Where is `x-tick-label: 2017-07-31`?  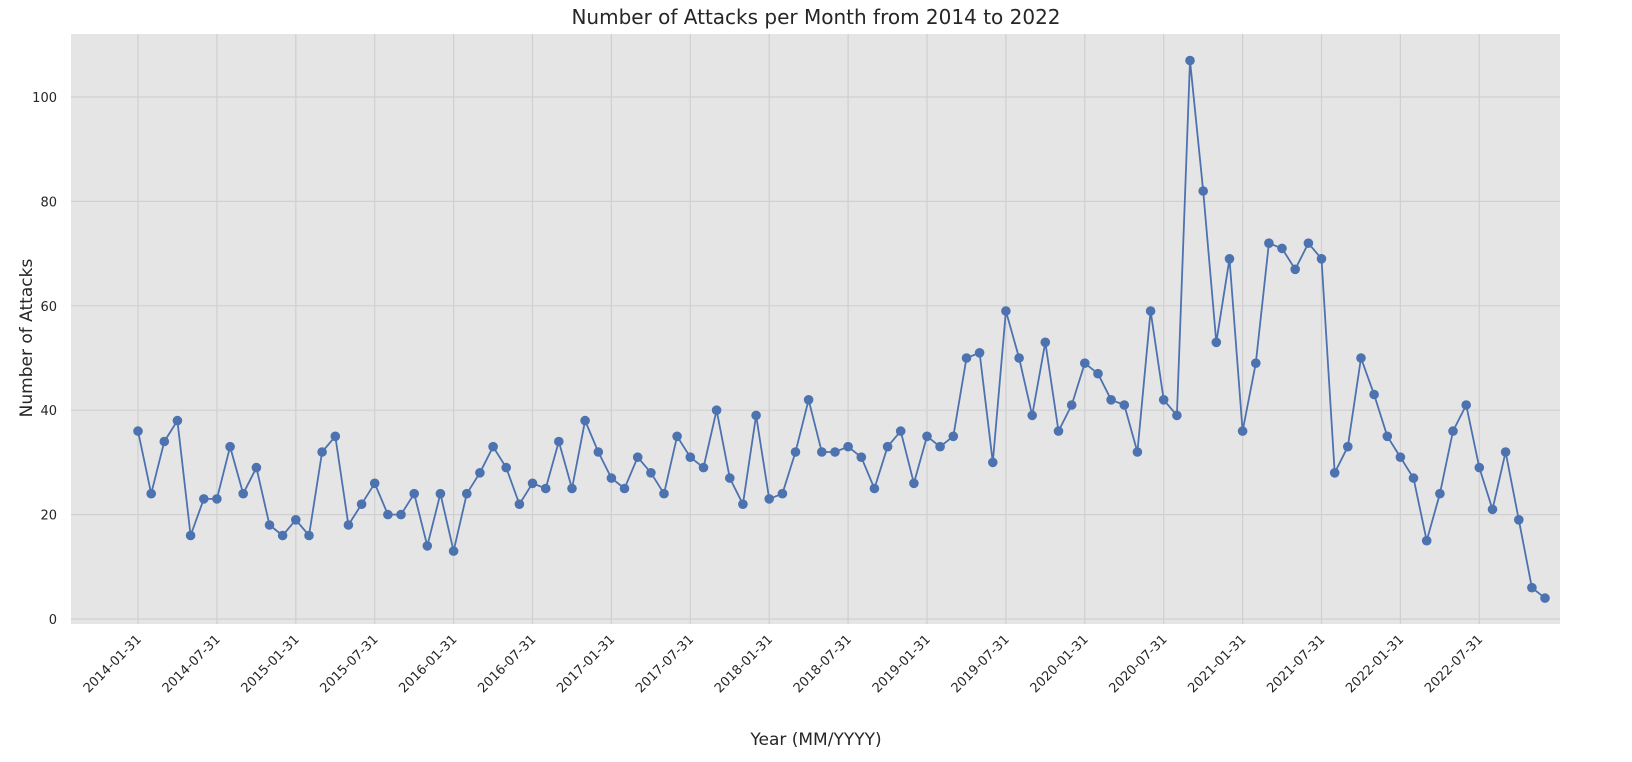 x-tick-label: 2017-07-31 is located at coordinates (665, 664).